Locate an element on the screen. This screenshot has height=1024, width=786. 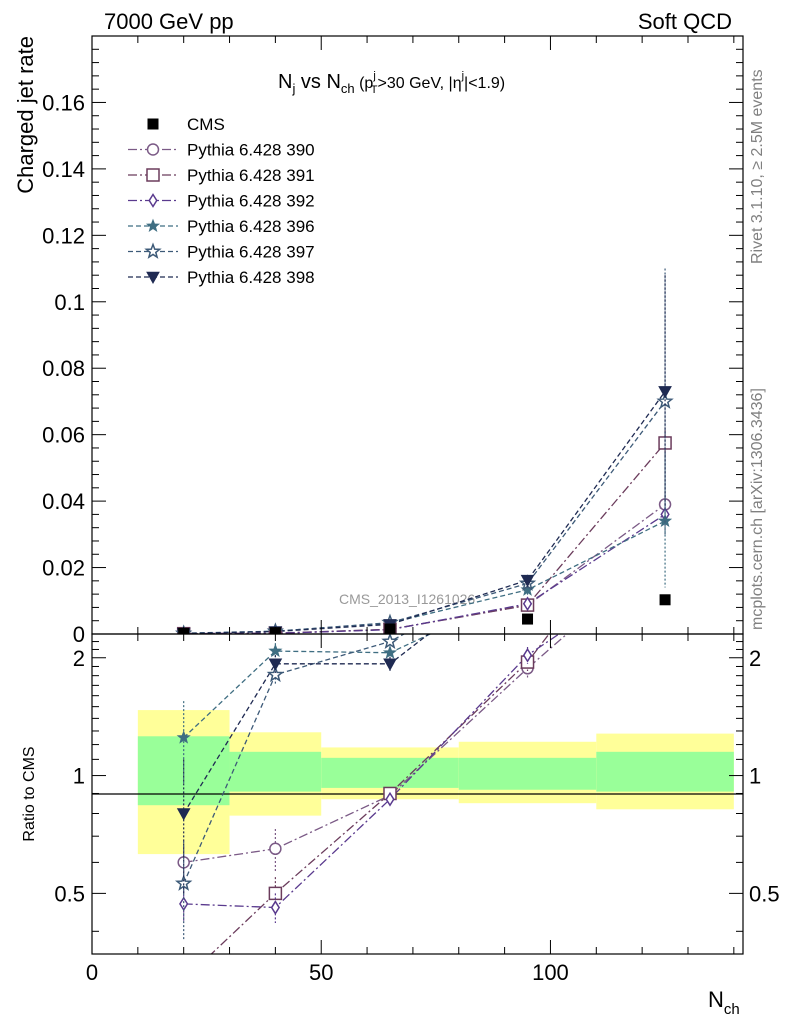
tick-label: 0.1 is located at coordinates (69, 302).